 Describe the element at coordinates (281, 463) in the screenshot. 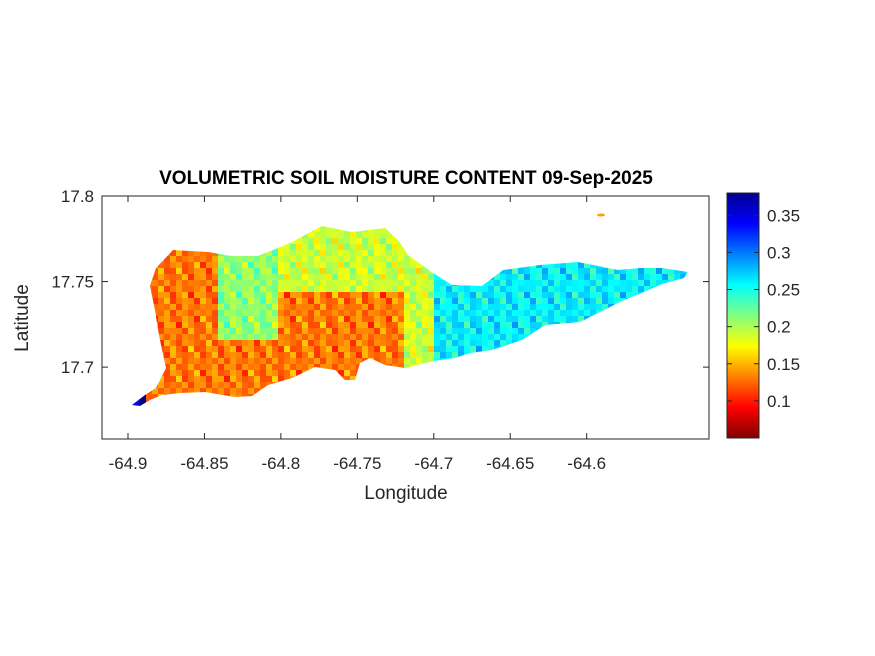

I see `x-tick-label: -64.8` at that location.